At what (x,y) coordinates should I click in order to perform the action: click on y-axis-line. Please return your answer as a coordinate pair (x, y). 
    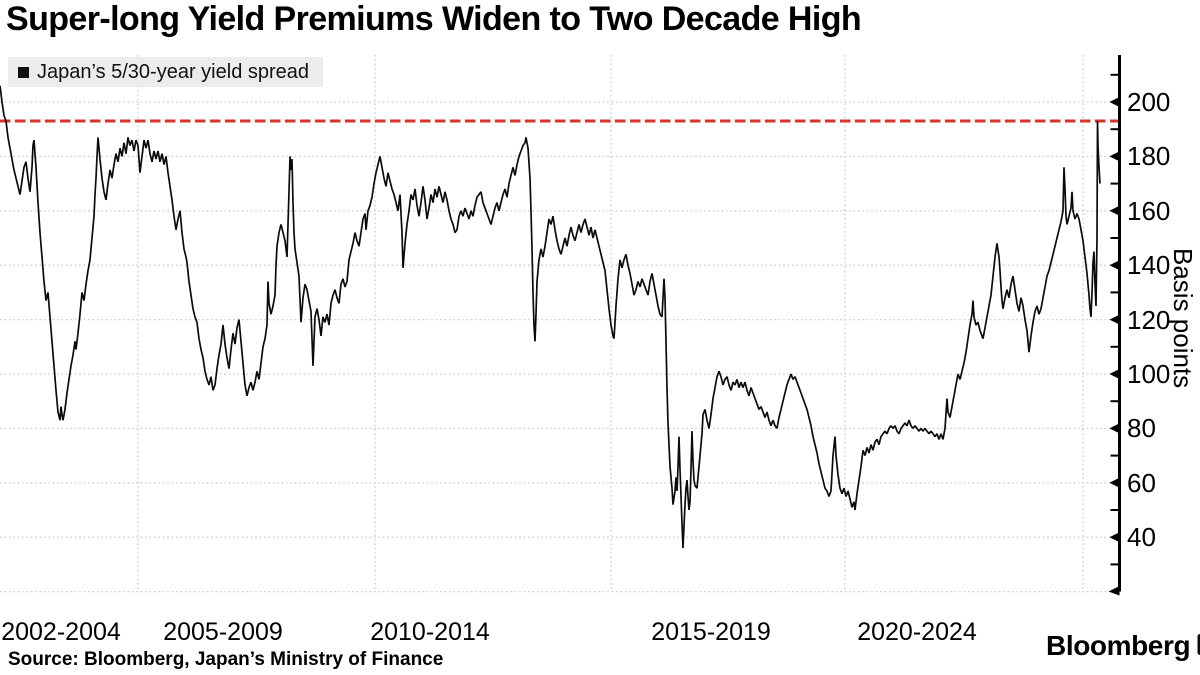
    Looking at the image, I should click on (1119, 323).